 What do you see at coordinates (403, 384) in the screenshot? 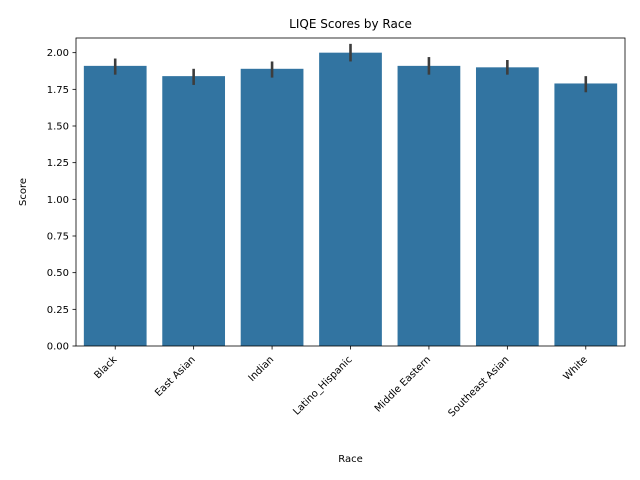
I see `x-tick-label: Middle Eastern` at bounding box center [403, 384].